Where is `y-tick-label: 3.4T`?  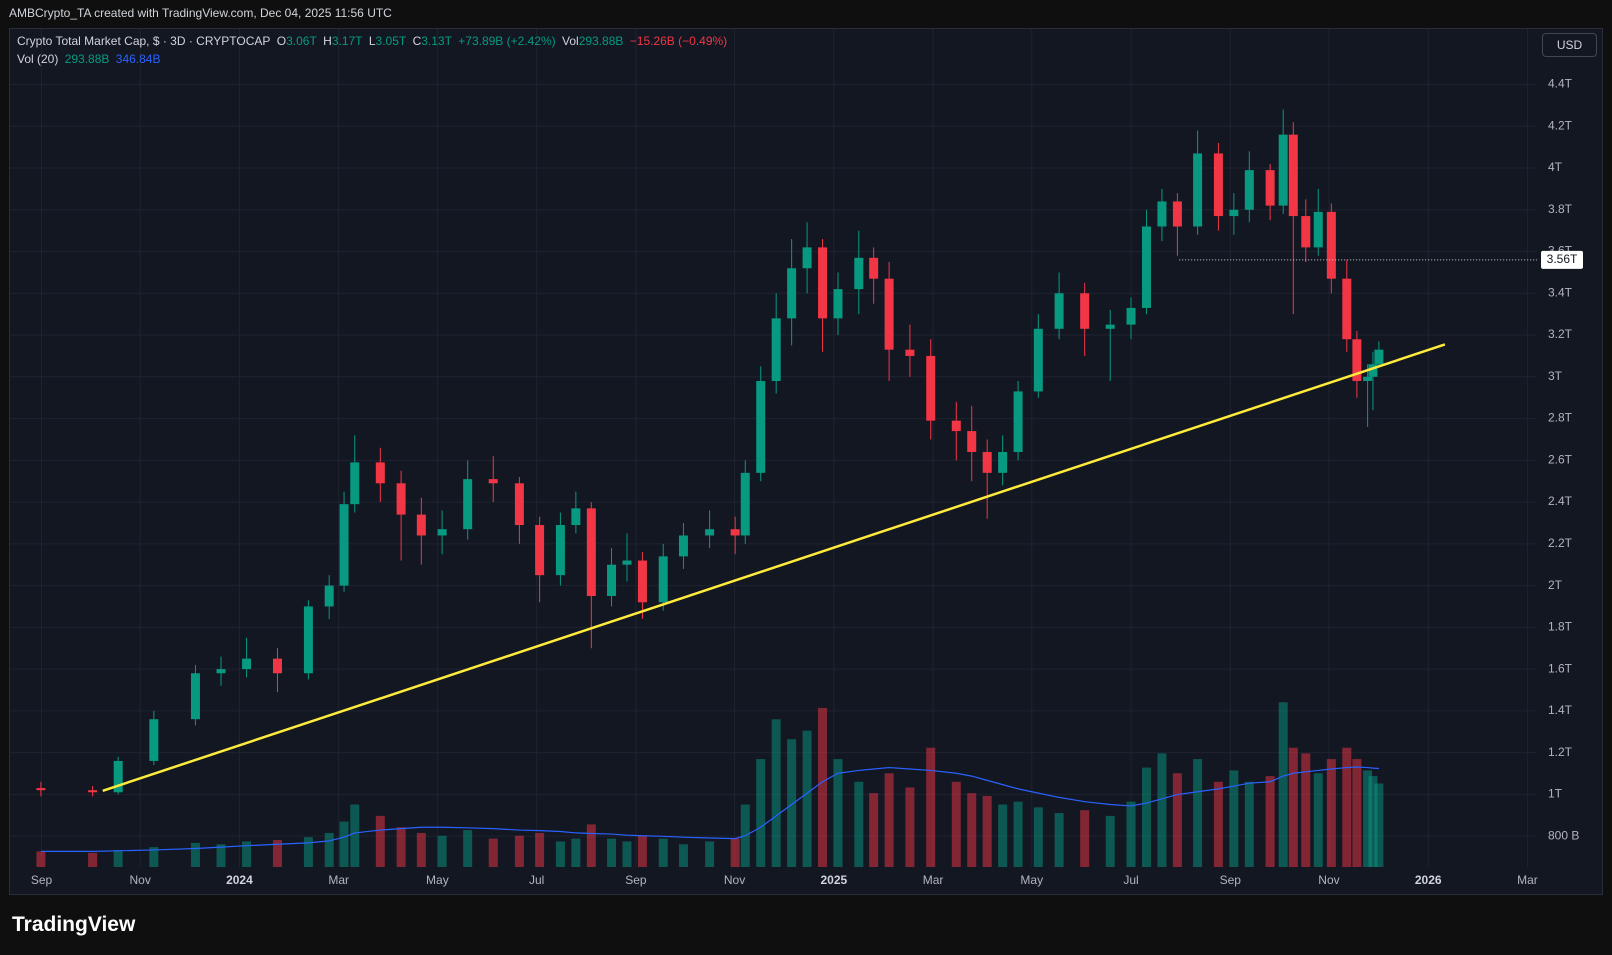
y-tick-label: 3.4T is located at coordinates (1560, 292).